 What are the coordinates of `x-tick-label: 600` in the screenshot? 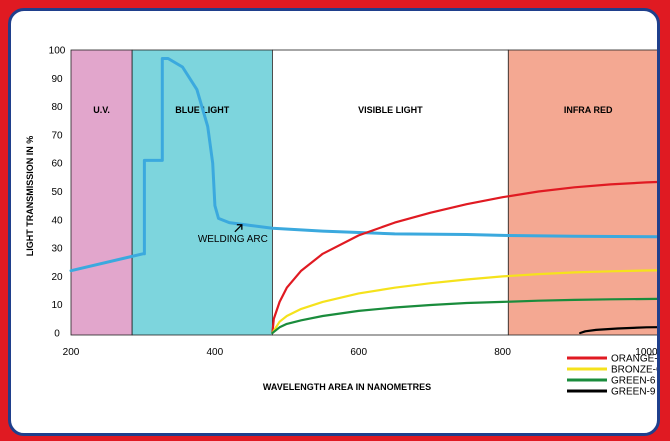 It's located at (358, 352).